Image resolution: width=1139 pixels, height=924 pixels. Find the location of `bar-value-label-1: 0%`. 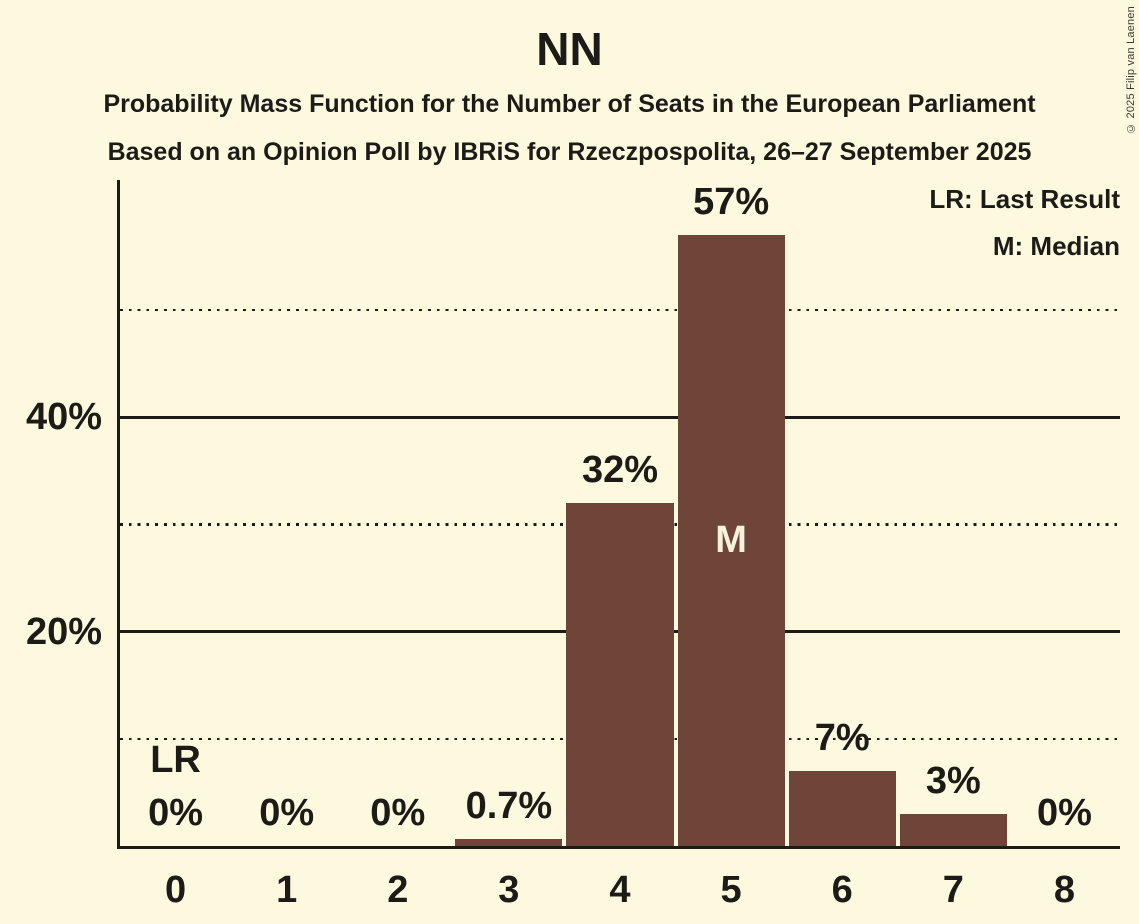

bar-value-label-1: 0% is located at coordinates (287, 813).